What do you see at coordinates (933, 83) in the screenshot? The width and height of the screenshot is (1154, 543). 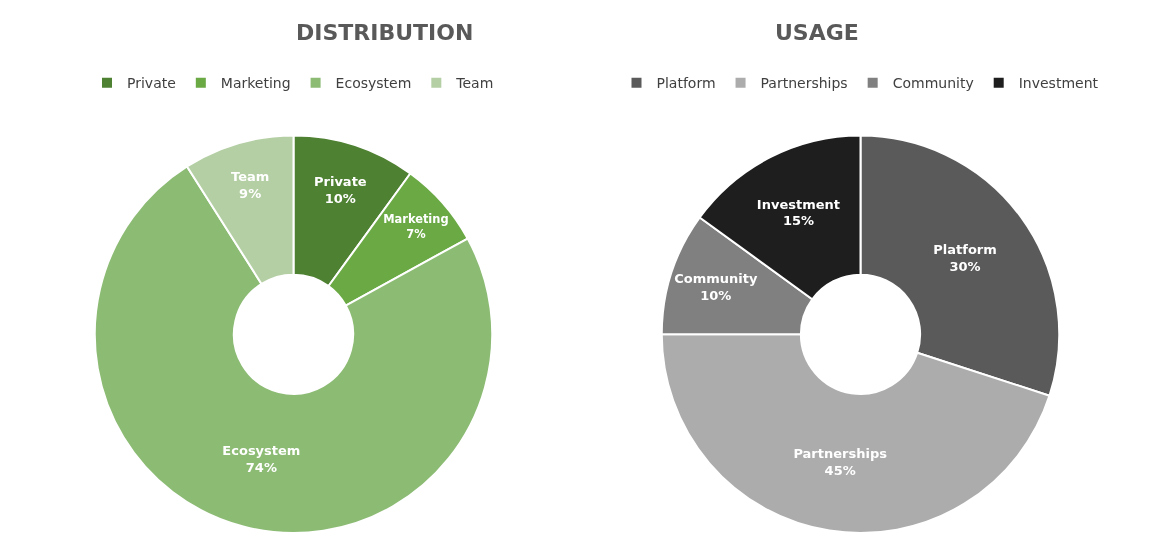 I see `legend-label: Community` at bounding box center [933, 83].